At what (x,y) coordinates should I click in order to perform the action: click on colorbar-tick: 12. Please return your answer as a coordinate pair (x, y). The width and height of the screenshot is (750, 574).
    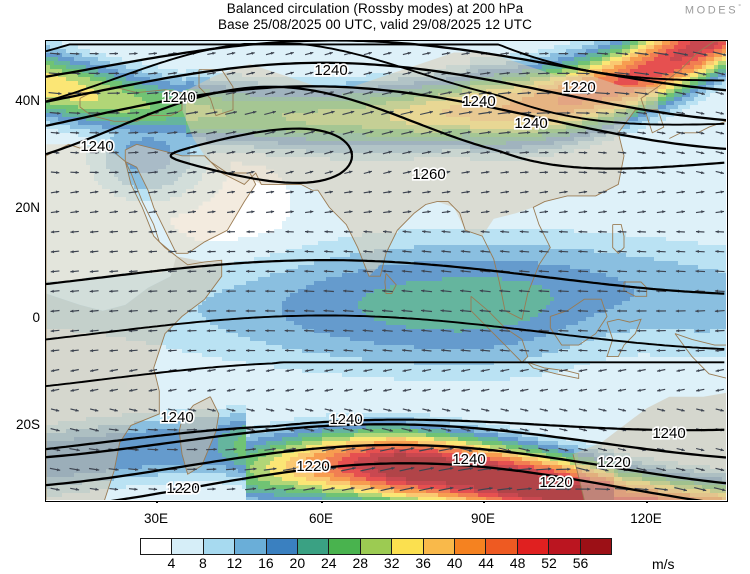
    Looking at the image, I should click on (235, 563).